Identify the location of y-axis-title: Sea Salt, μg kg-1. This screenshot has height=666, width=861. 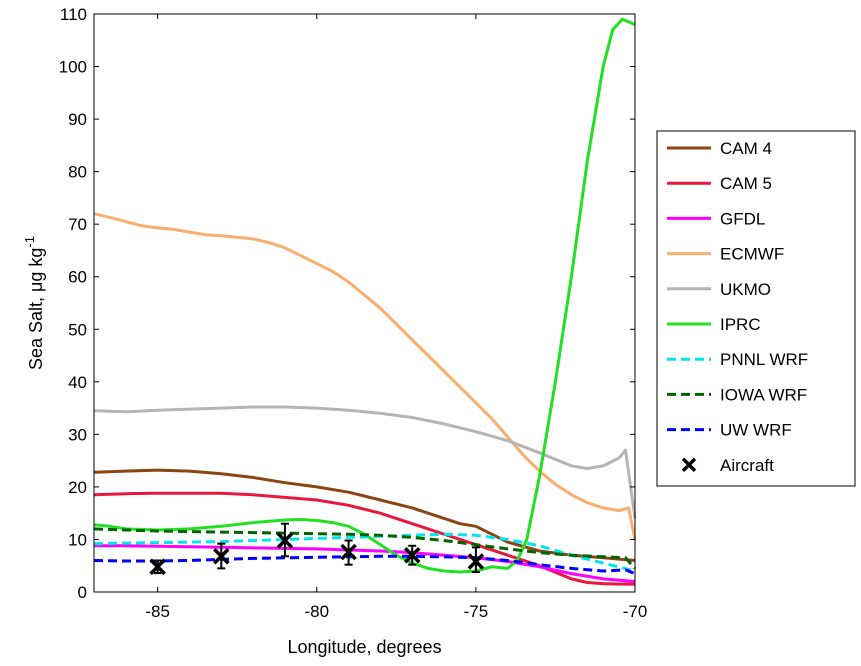
(34, 303).